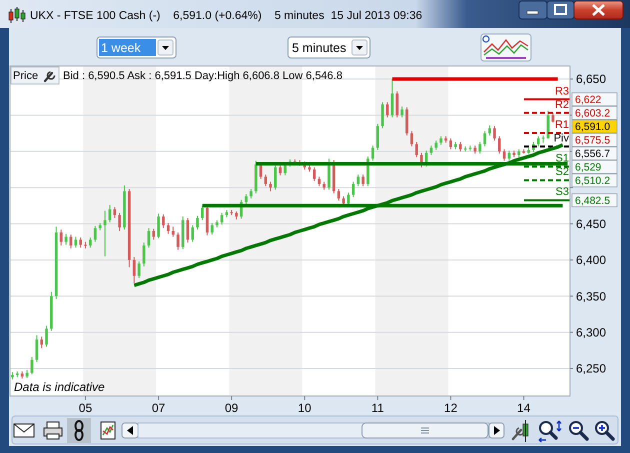 This screenshot has height=453, width=630. I want to click on ref-line-label: Piv, so click(562, 138).